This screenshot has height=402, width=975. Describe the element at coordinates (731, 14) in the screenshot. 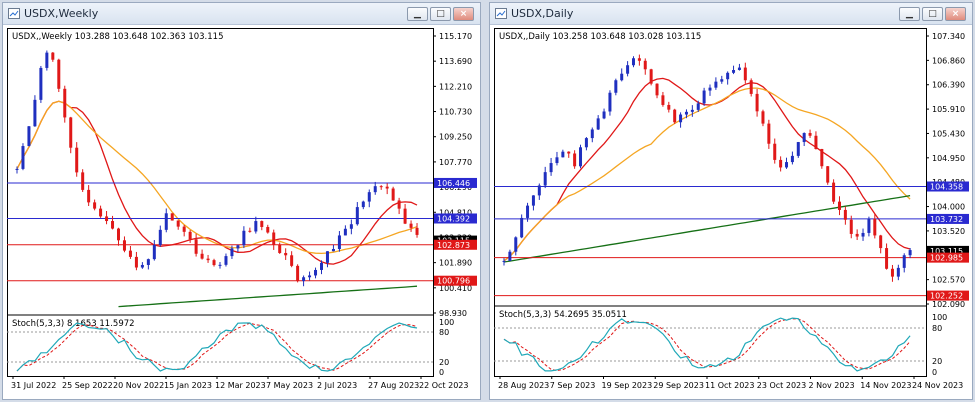

I see `daily-title-bar: USDX,Daily ▁ □ ×` at that location.